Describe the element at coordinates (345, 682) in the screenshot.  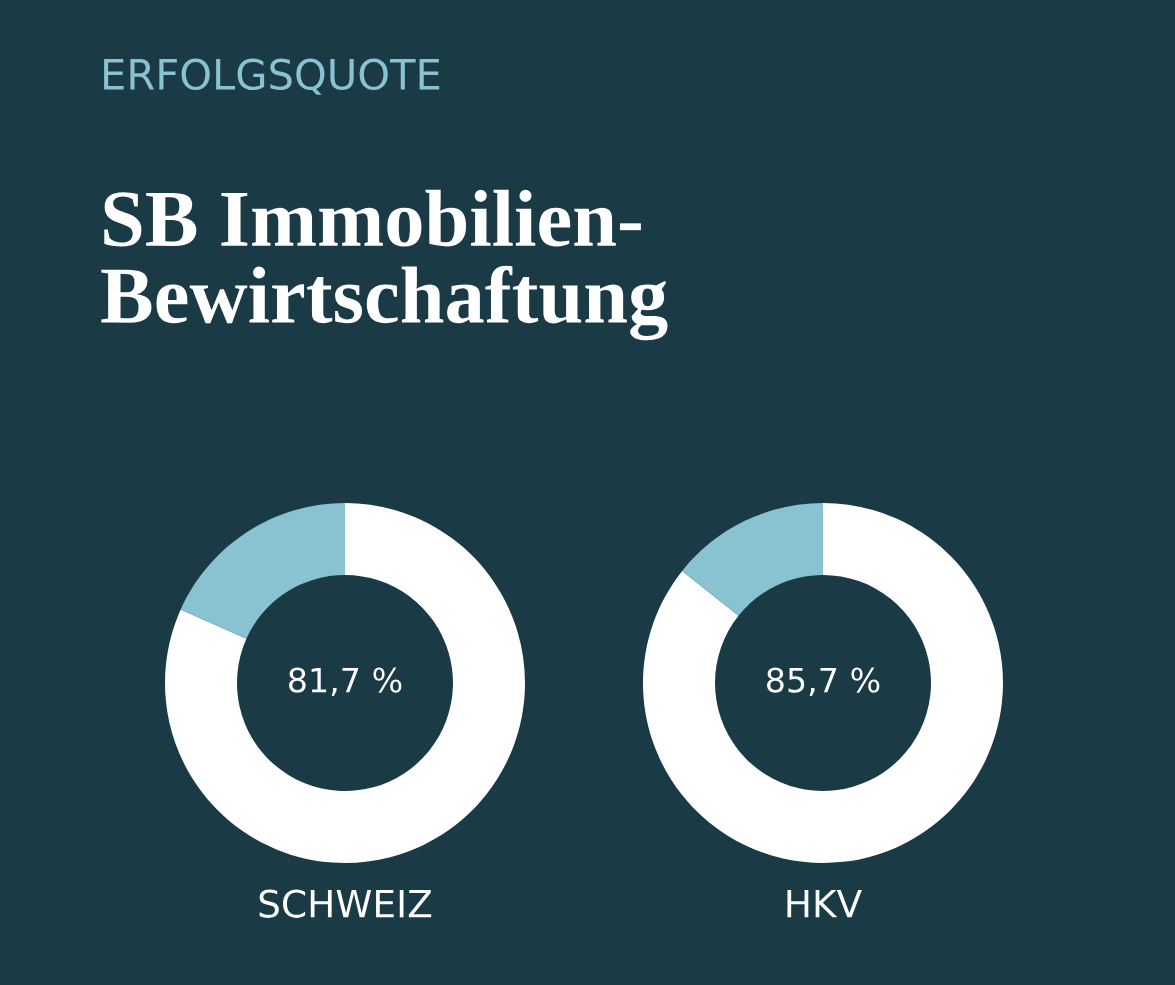
I see `text: 81,7 %` at that location.